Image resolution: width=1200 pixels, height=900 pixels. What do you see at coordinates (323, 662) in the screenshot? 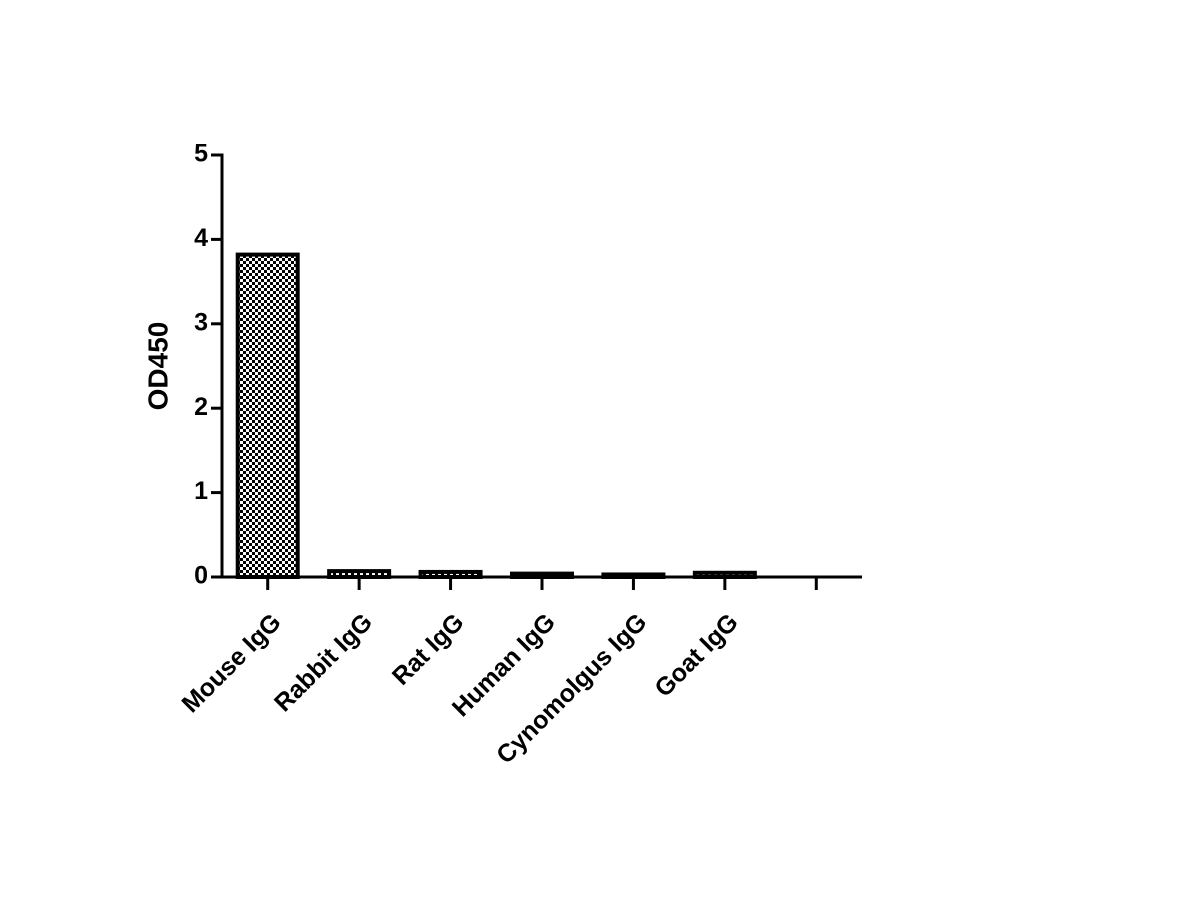
I see `x-tick-label: Rabbit IgG` at bounding box center [323, 662].